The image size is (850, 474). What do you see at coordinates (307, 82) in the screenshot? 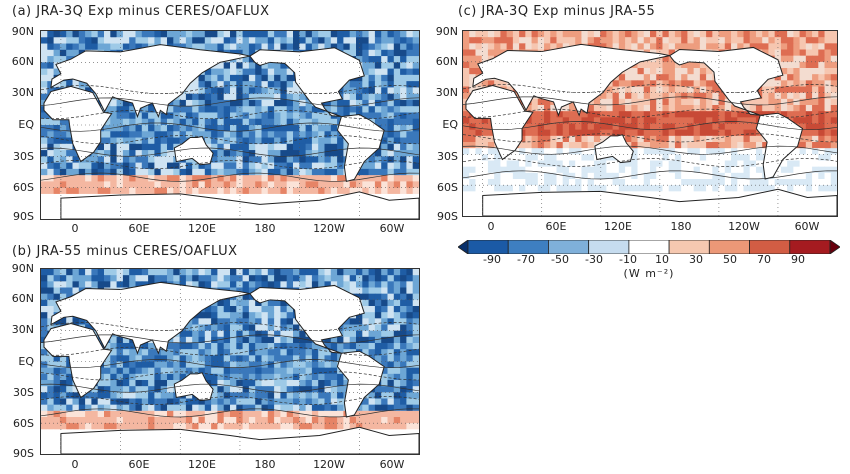
I see `north-america-landmass` at bounding box center [307, 82].